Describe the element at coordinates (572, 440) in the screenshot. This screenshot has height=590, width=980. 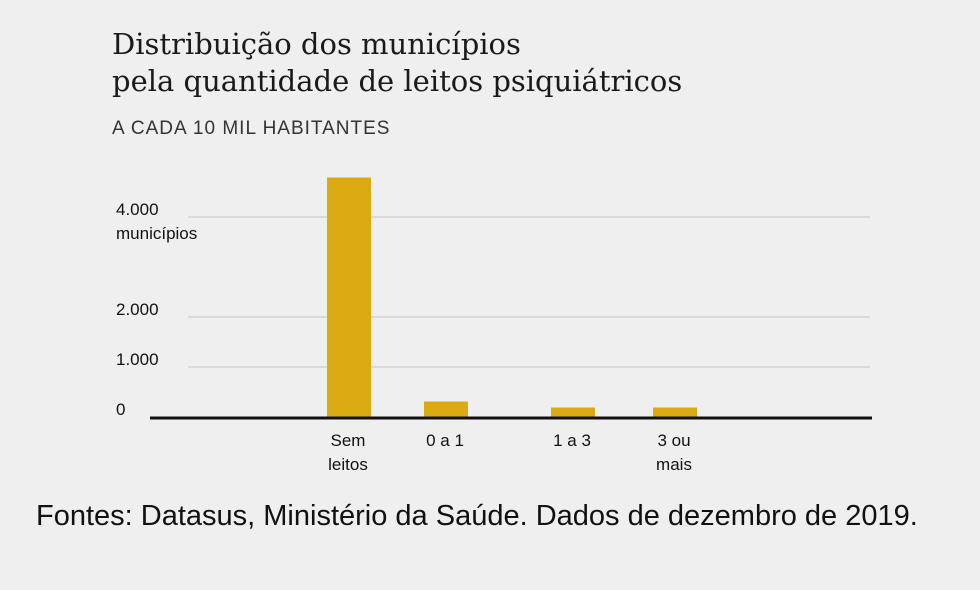
I see `x-tick-label: 1 a 3` at that location.